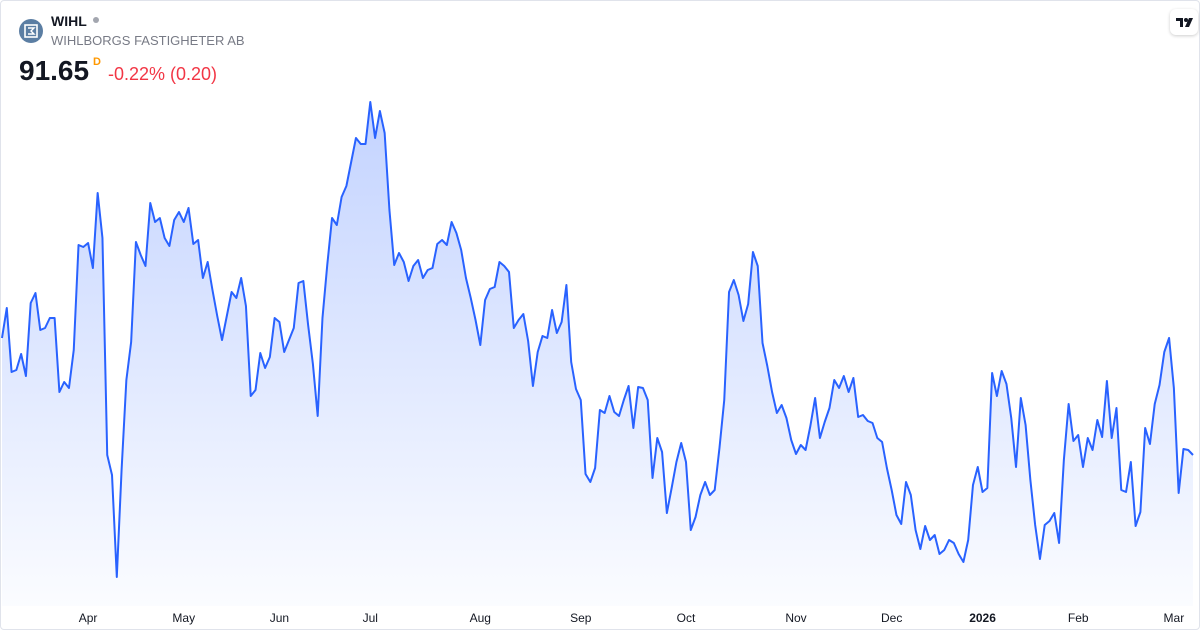 This screenshot has width=1200, height=630. Describe the element at coordinates (96, 20) in the screenshot. I see `status-dot` at that location.